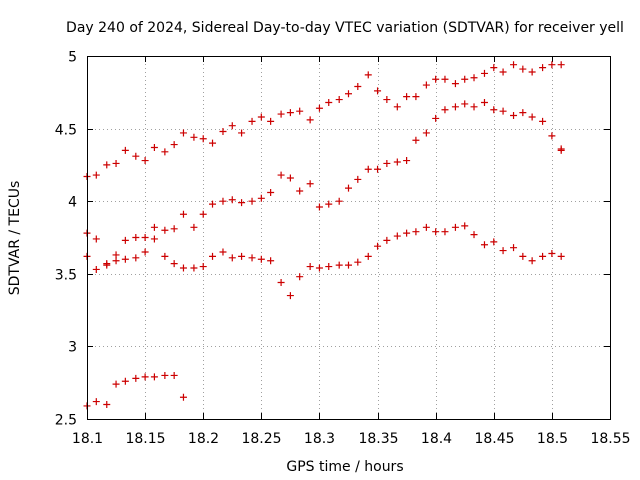  I want to click on y-tick-label: 3, so click(72, 348).